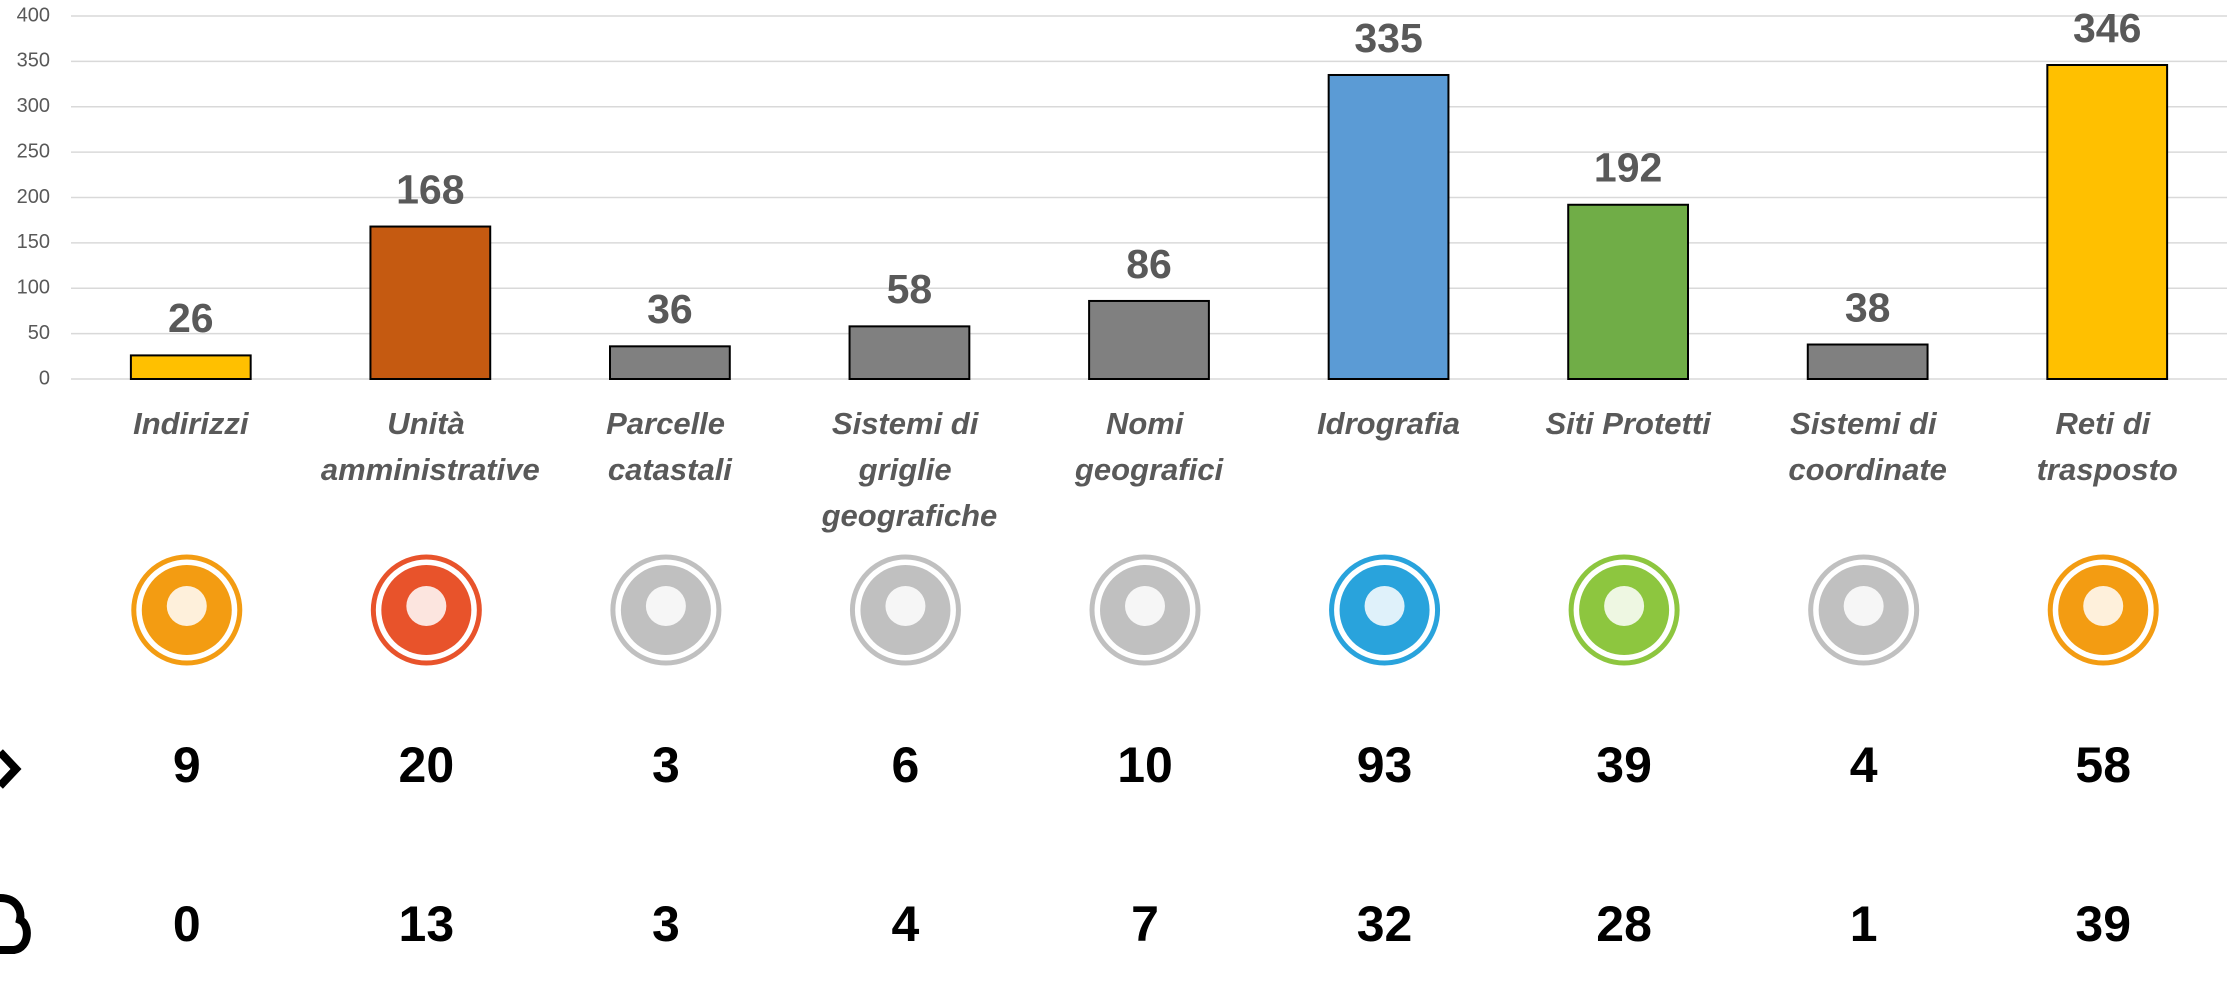 The width and height of the screenshot is (2236, 982). I want to click on y-tick-label: 250, so click(33, 151).